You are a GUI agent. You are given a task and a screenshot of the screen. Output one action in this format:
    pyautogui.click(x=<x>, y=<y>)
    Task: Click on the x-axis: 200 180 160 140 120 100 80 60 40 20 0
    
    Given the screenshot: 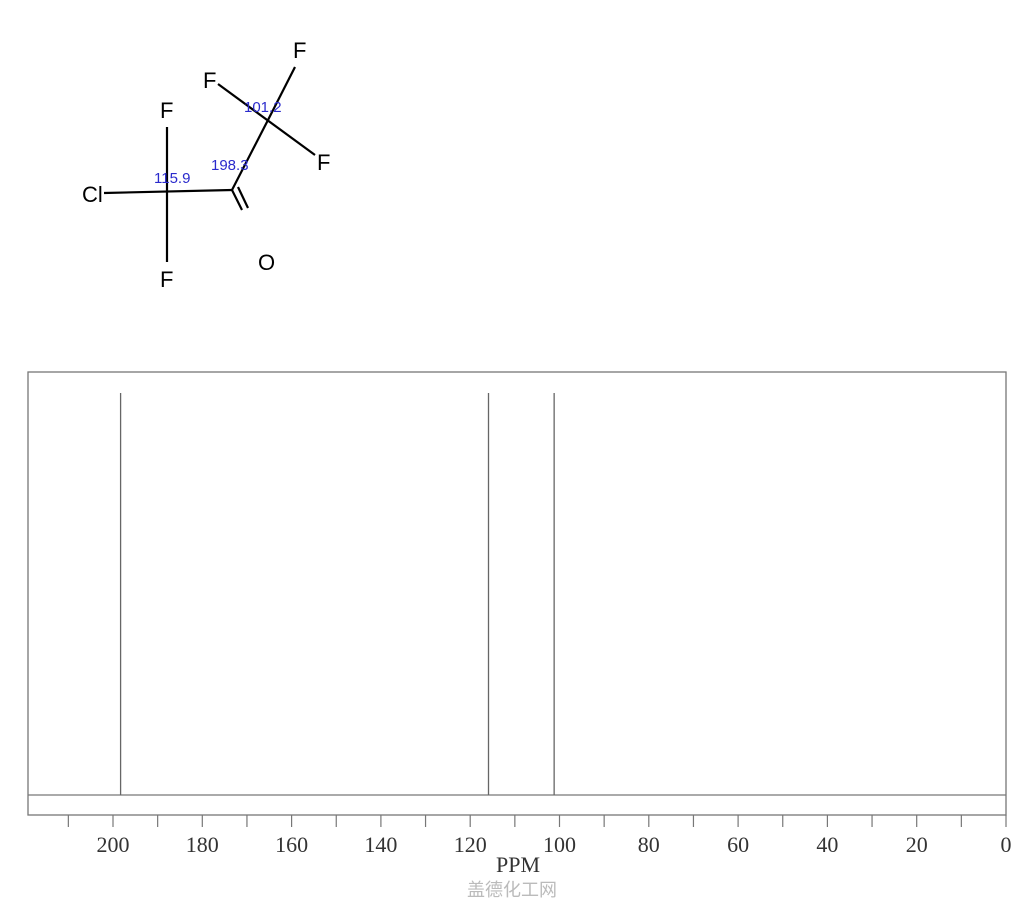 What is the action you would take?
    pyautogui.click(x=539, y=836)
    